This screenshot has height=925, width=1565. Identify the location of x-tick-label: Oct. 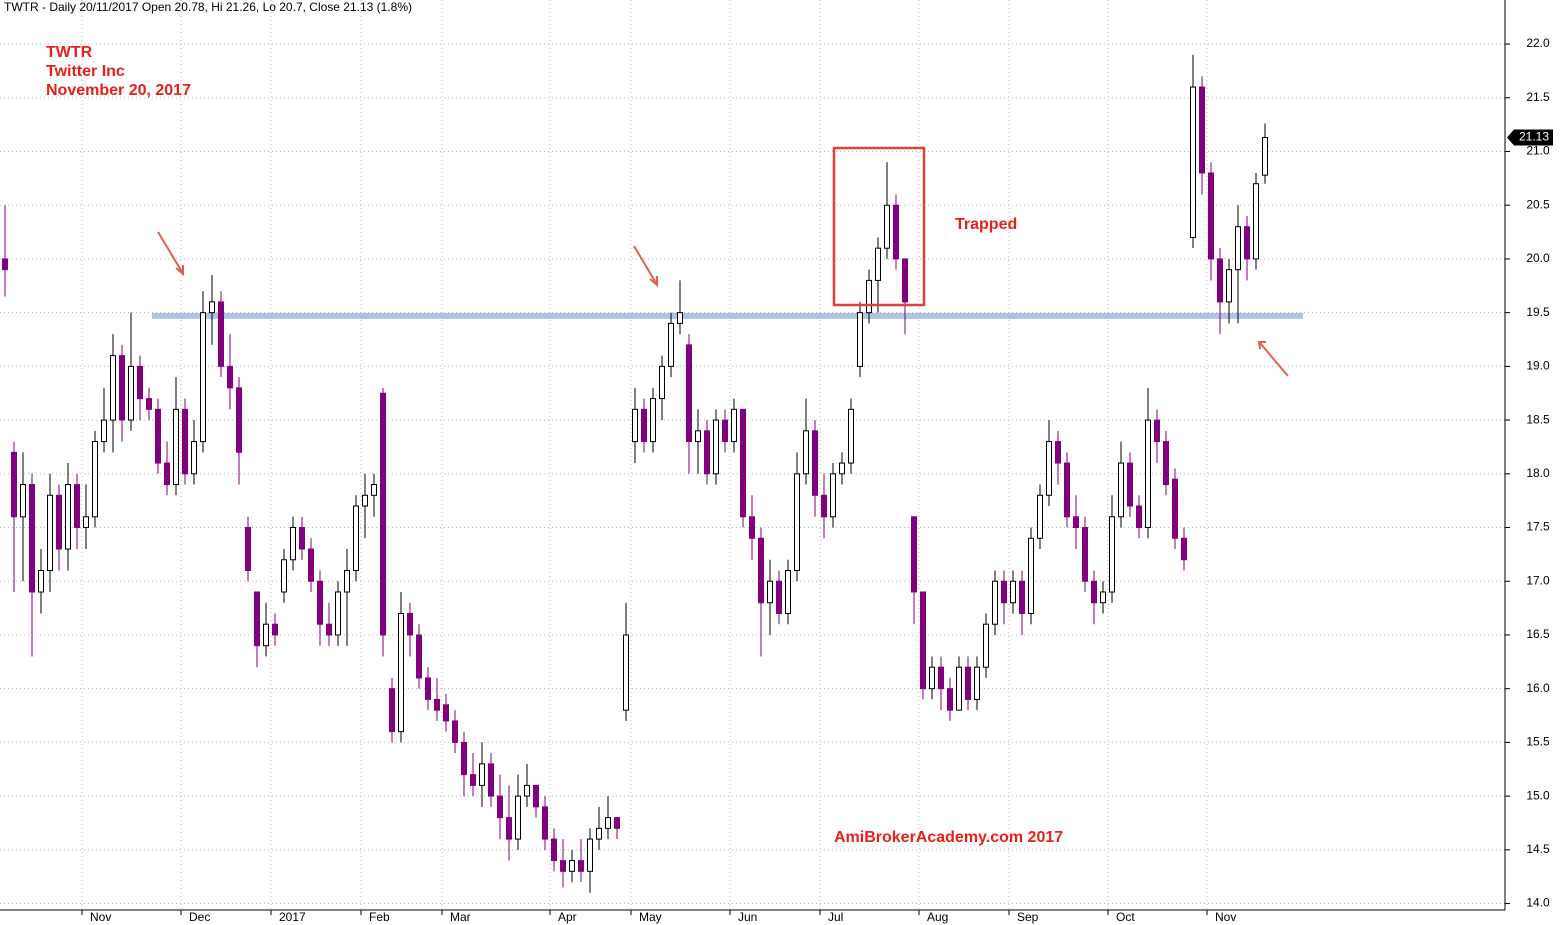
(1125, 917).